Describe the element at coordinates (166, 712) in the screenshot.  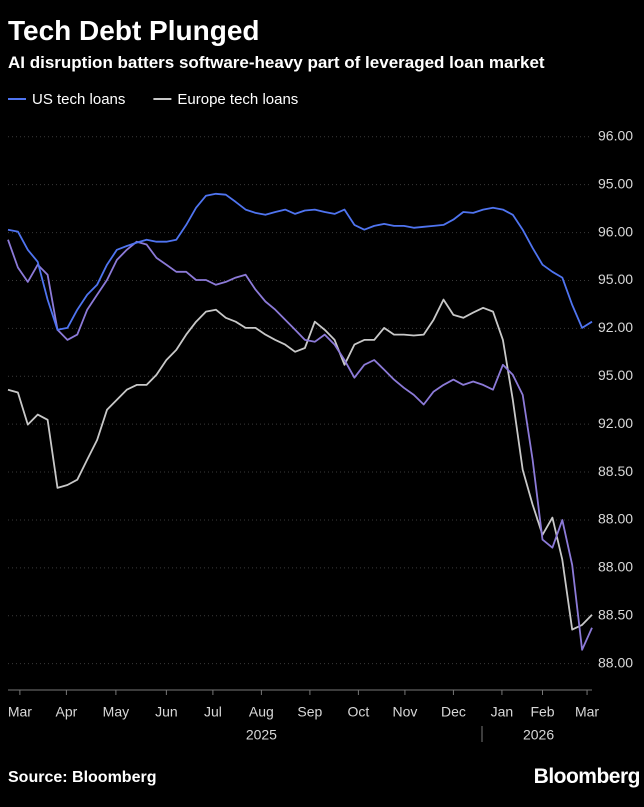
I see `x-tick-label: Jun` at that location.